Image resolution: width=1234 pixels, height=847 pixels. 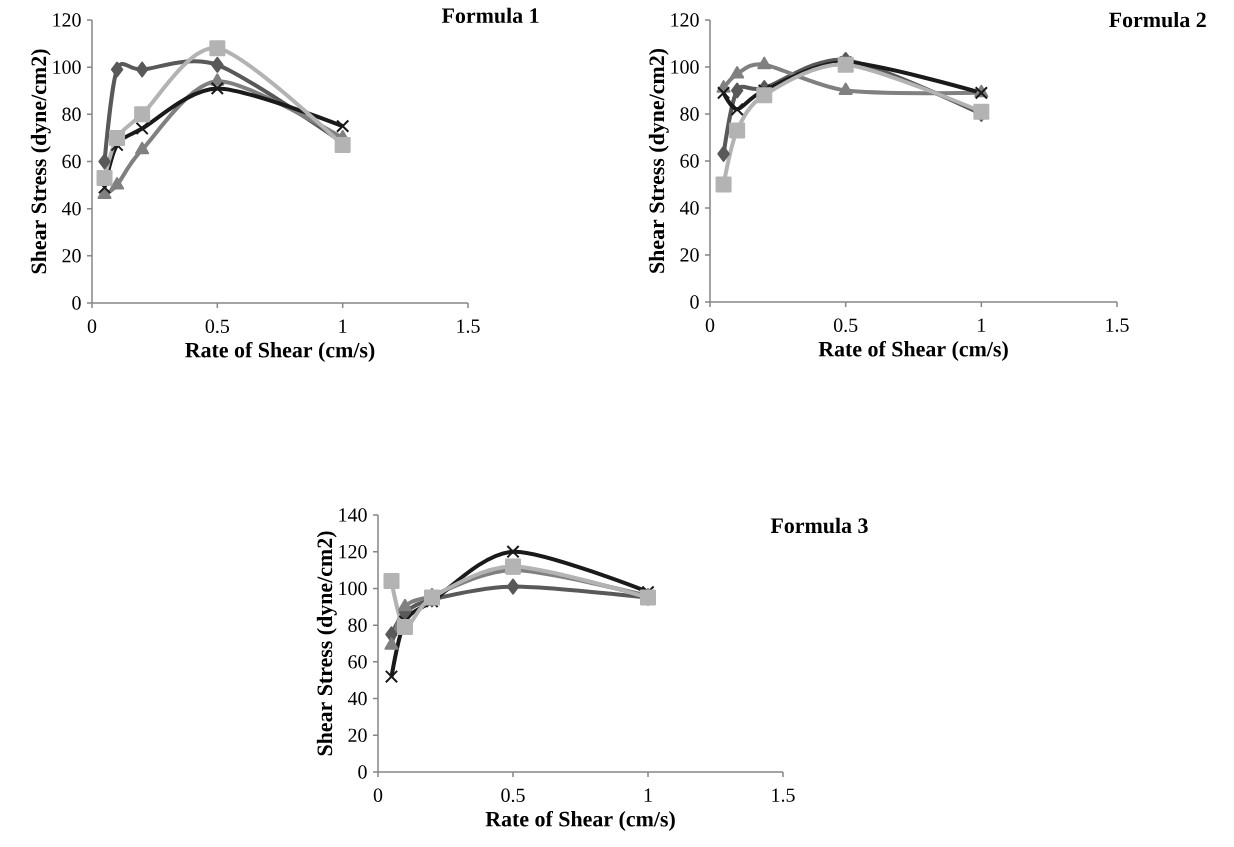 What do you see at coordinates (353, 515) in the screenshot?
I see `y-tick-label: 140` at bounding box center [353, 515].